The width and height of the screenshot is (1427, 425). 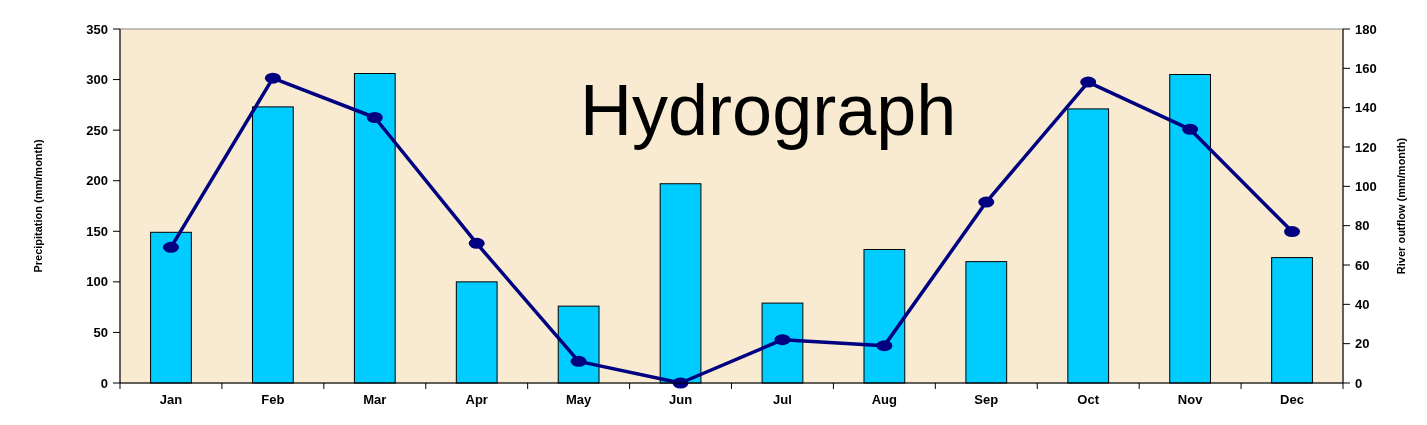 What do you see at coordinates (1359, 383) in the screenshot?
I see `y2-tick-label: 0` at bounding box center [1359, 383].